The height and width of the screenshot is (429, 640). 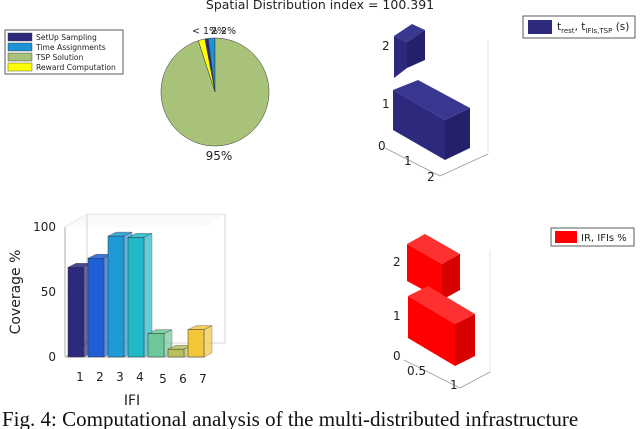 What do you see at coordinates (218, 31) in the screenshot?
I see `pie-label-time: 2%` at bounding box center [218, 31].